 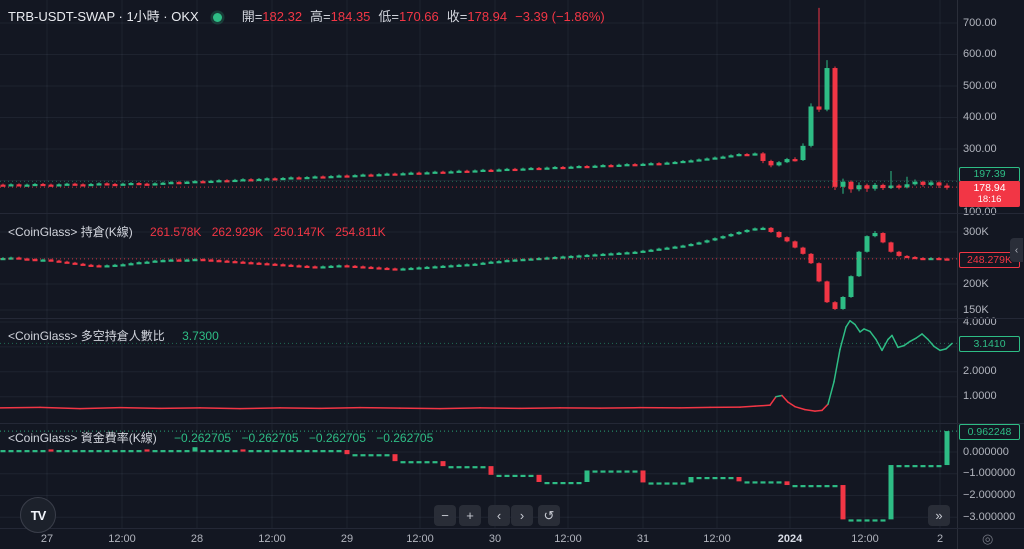 I want to click on y-axis-tick-label: 300K, so click(x=976, y=231).